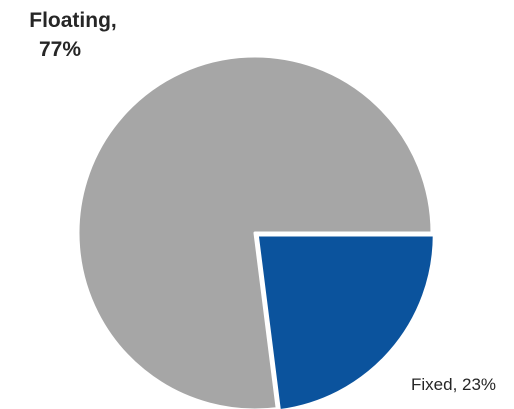 The width and height of the screenshot is (514, 409). What do you see at coordinates (60, 49) in the screenshot?
I see `label-floating-line2: 77%` at bounding box center [60, 49].